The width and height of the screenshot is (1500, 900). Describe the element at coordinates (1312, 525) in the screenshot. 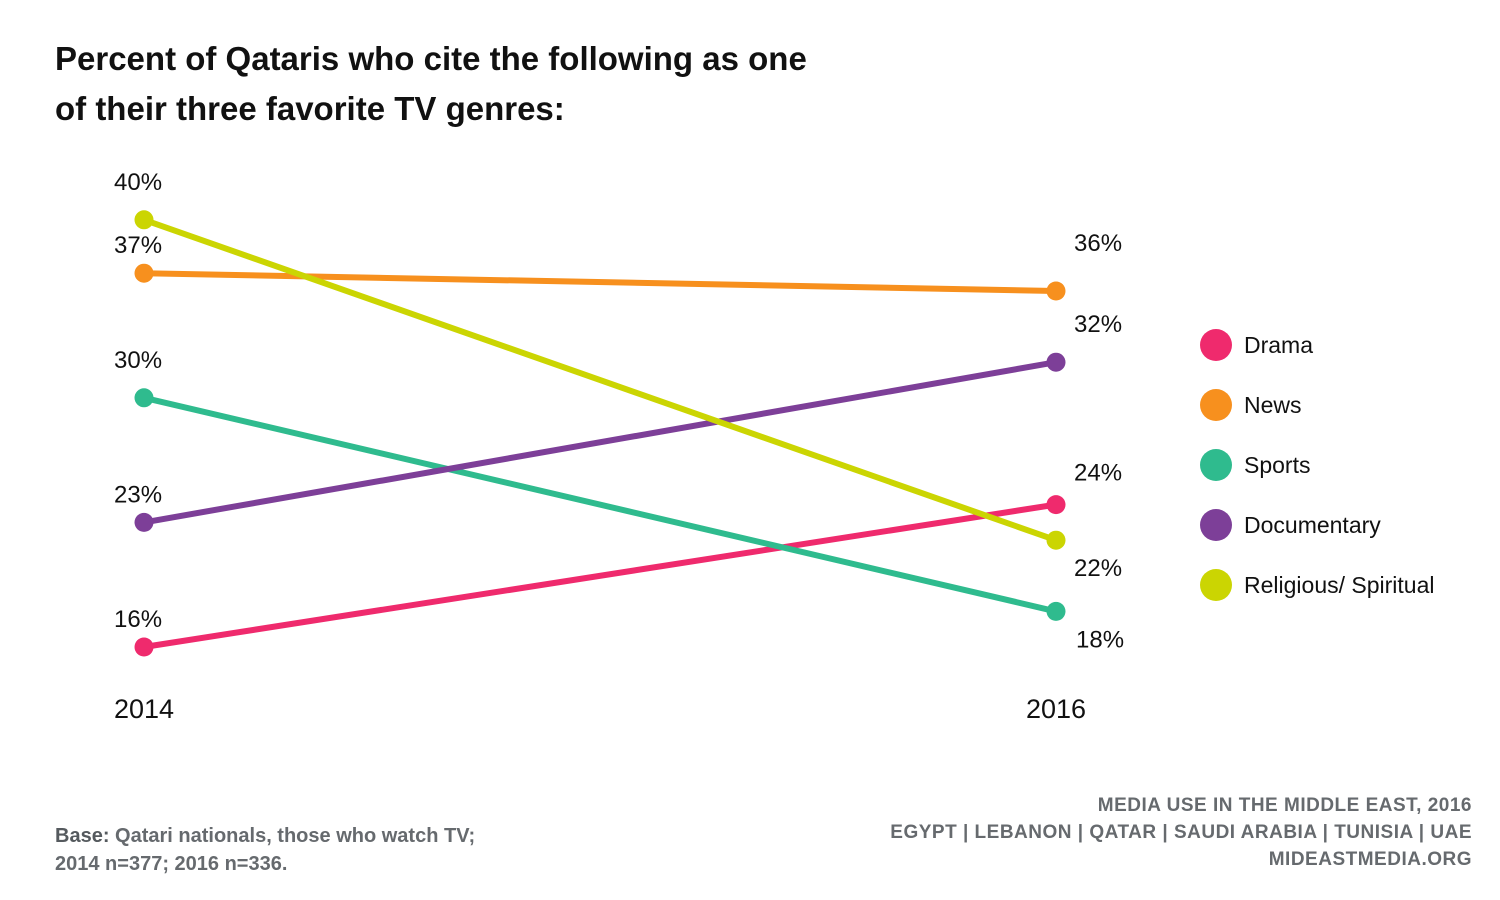

I see `legend-label-documentary: Documentary` at that location.